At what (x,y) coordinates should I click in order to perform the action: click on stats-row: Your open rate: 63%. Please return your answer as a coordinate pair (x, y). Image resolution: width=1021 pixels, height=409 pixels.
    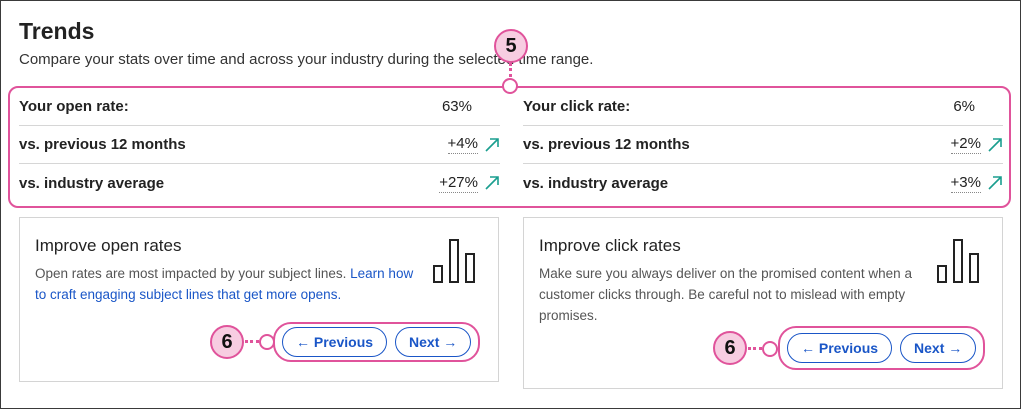
    Looking at the image, I should click on (259, 107).